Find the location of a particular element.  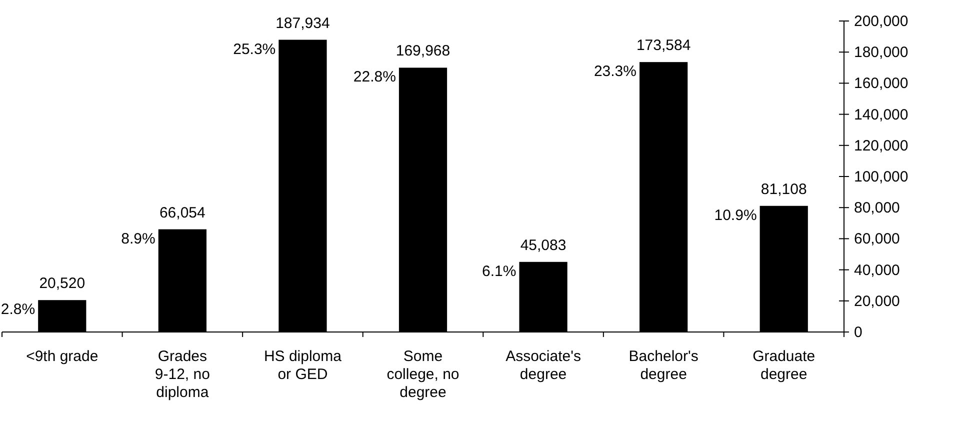

y-tick-label: 0 is located at coordinates (858, 332).